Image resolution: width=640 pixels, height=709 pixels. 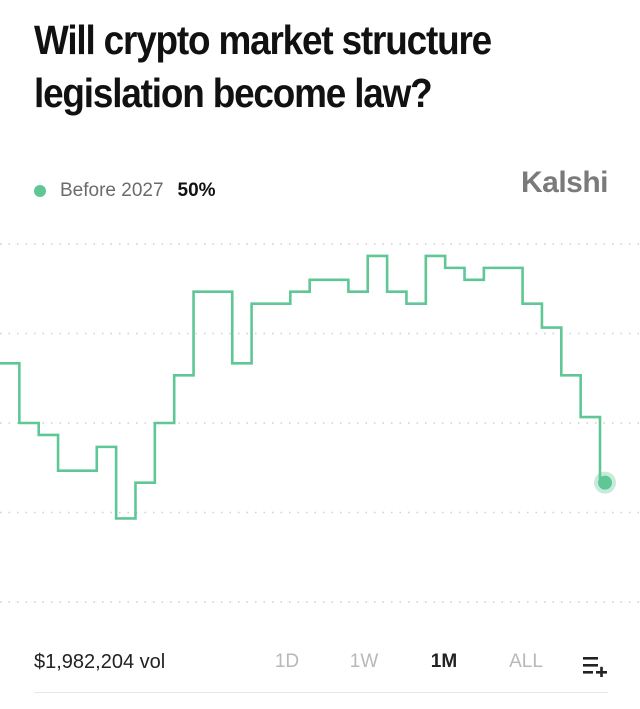 What do you see at coordinates (526, 661) in the screenshot?
I see `tab-all: ALL` at bounding box center [526, 661].